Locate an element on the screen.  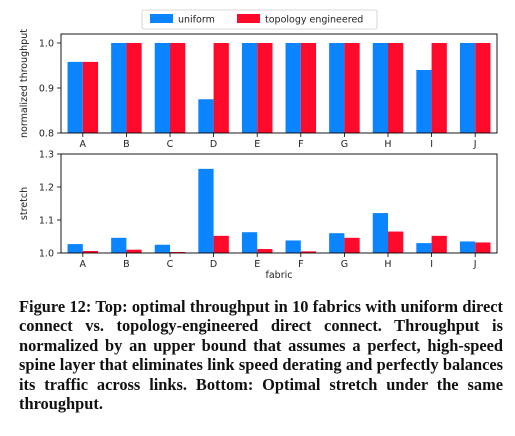
y-tick-label: 1.1 is located at coordinates (46, 221).